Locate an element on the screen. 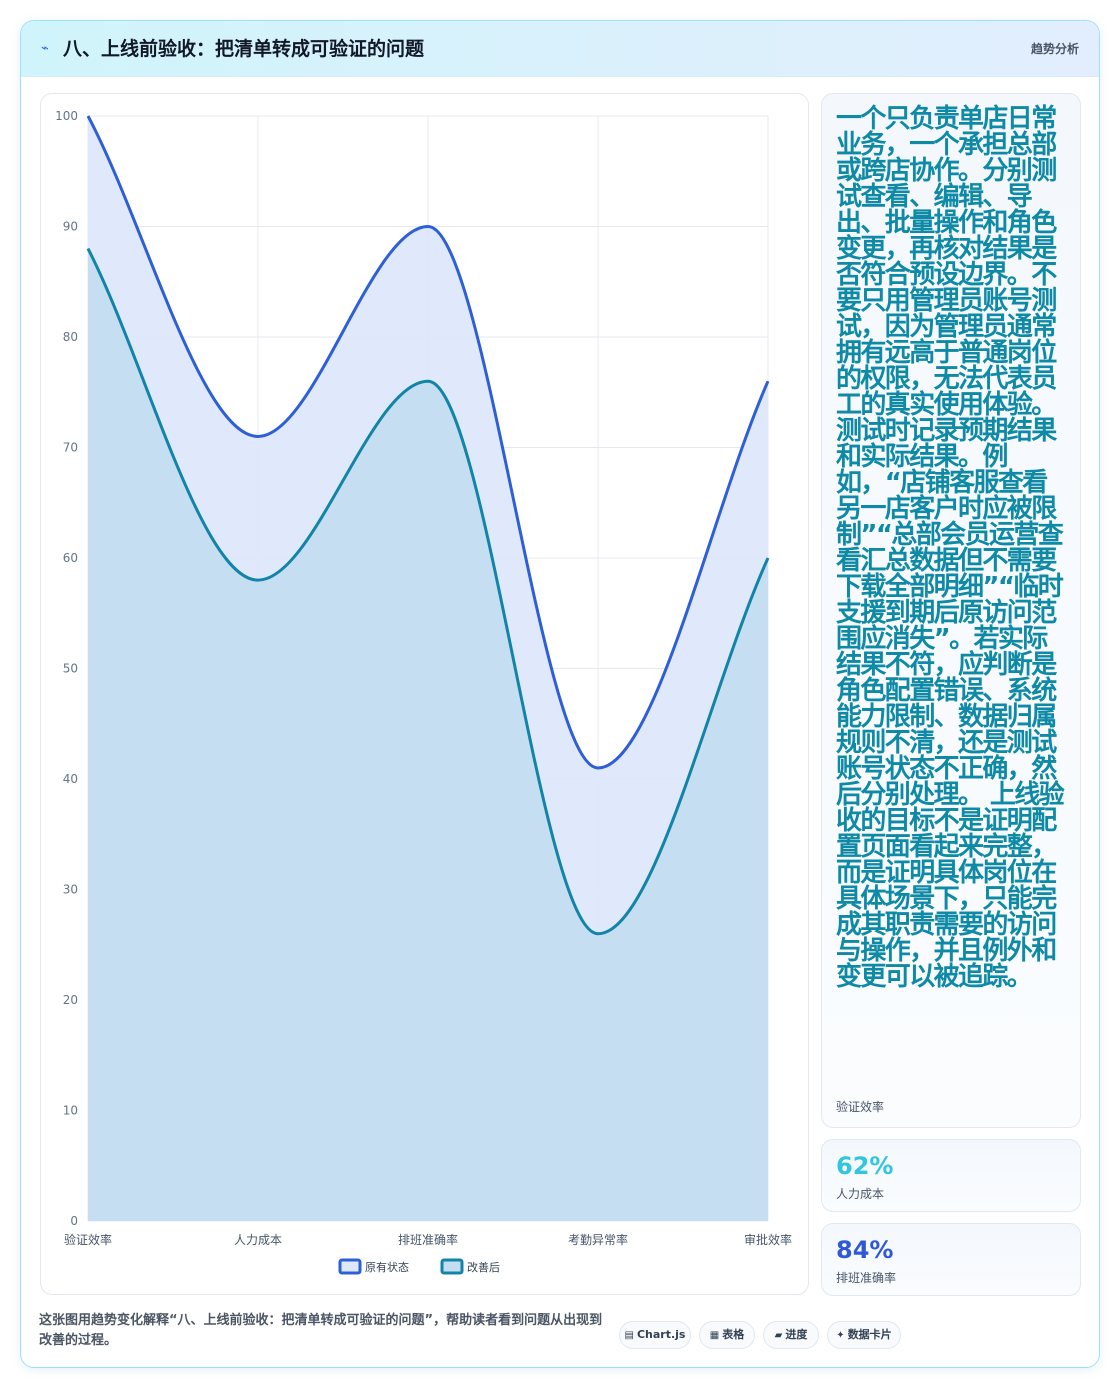 This screenshot has height=1390, width=1120. pill-label: Chart.js is located at coordinates (661, 1334).